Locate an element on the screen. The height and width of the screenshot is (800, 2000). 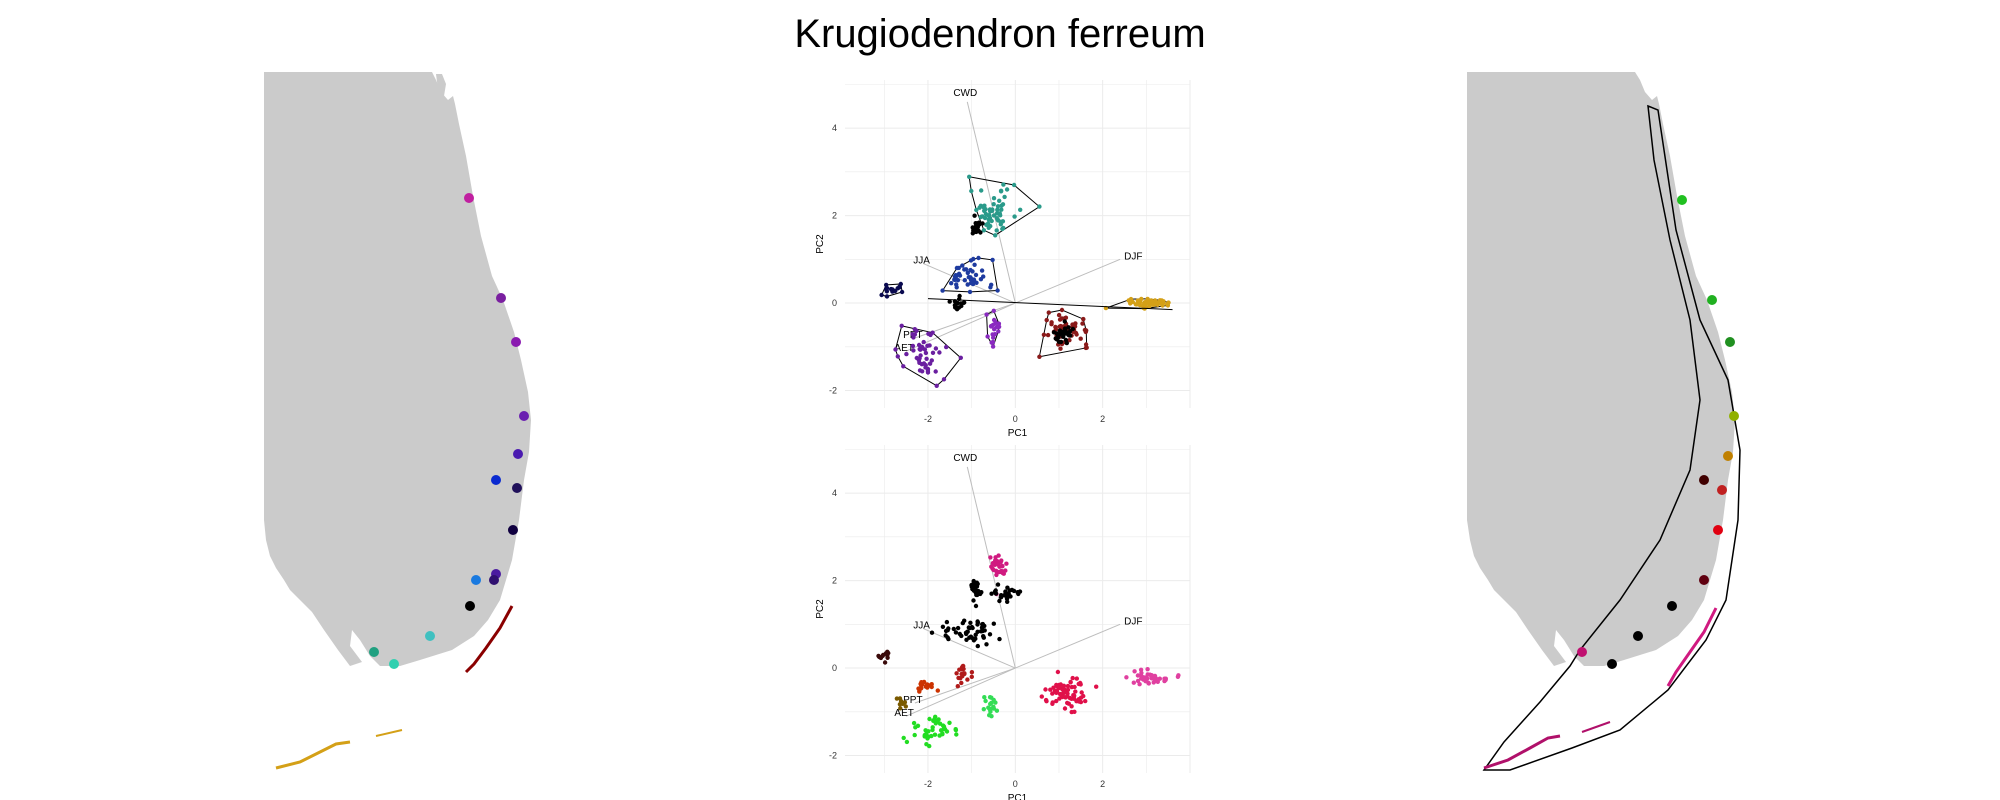
keys-right-mid is located at coordinates (1596, 727).